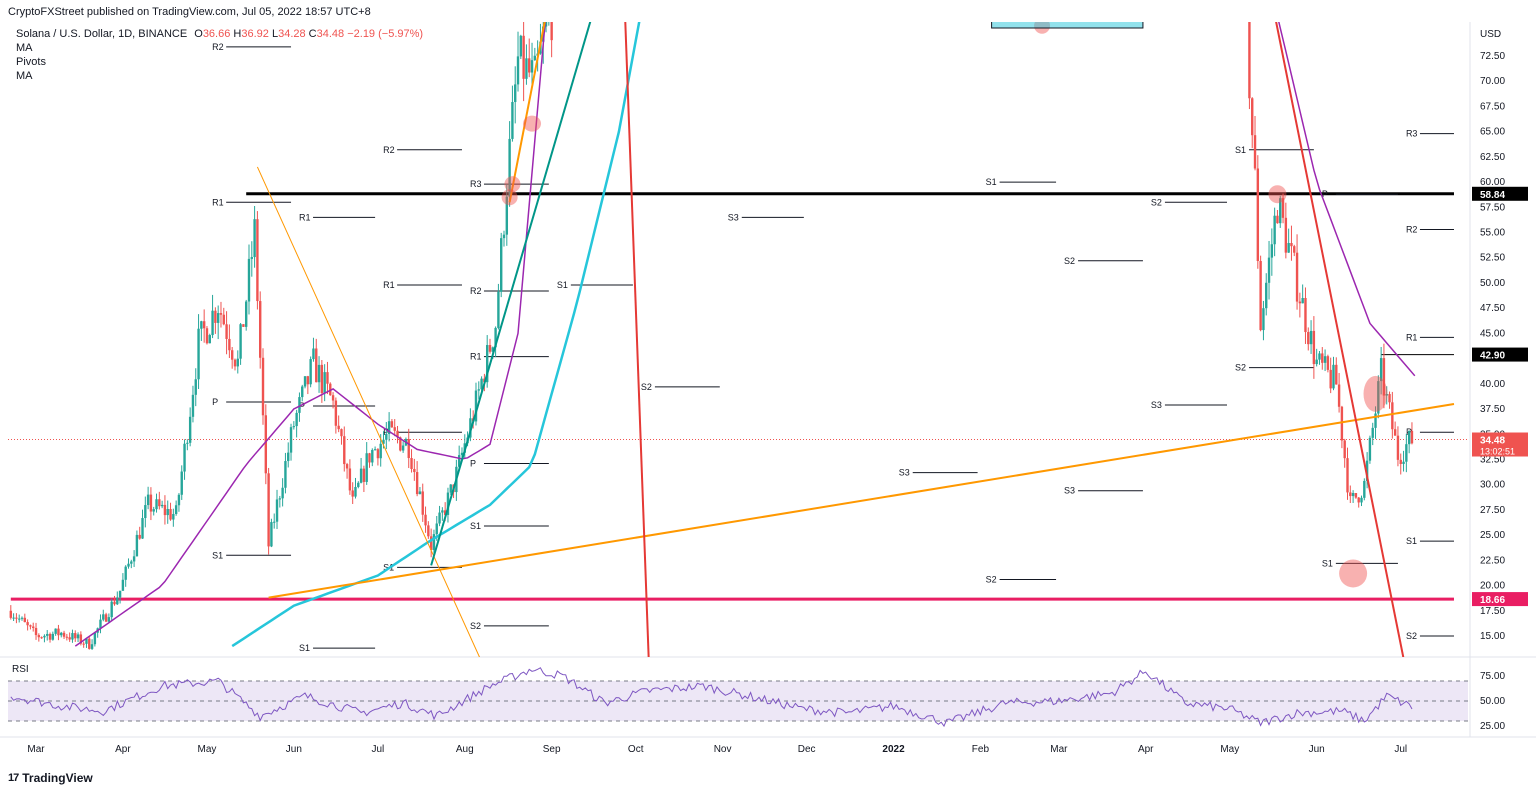  I want to click on price-tick-label: 27.50, so click(1492, 510).